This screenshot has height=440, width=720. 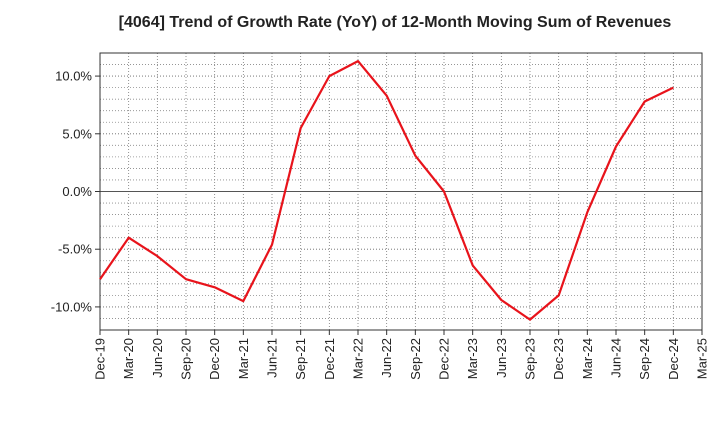 I want to click on x-tick-label: Dec-22, so click(x=444, y=359).